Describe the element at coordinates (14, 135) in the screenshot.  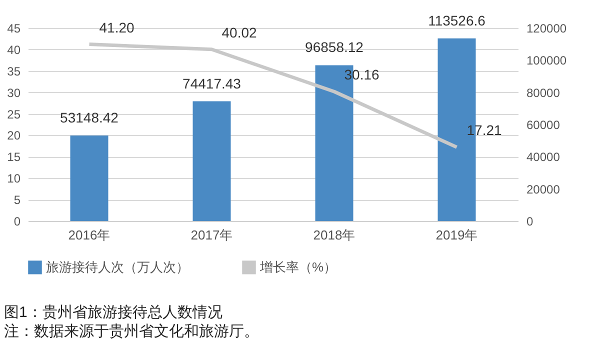
I see `y-tick-label: 20` at that location.